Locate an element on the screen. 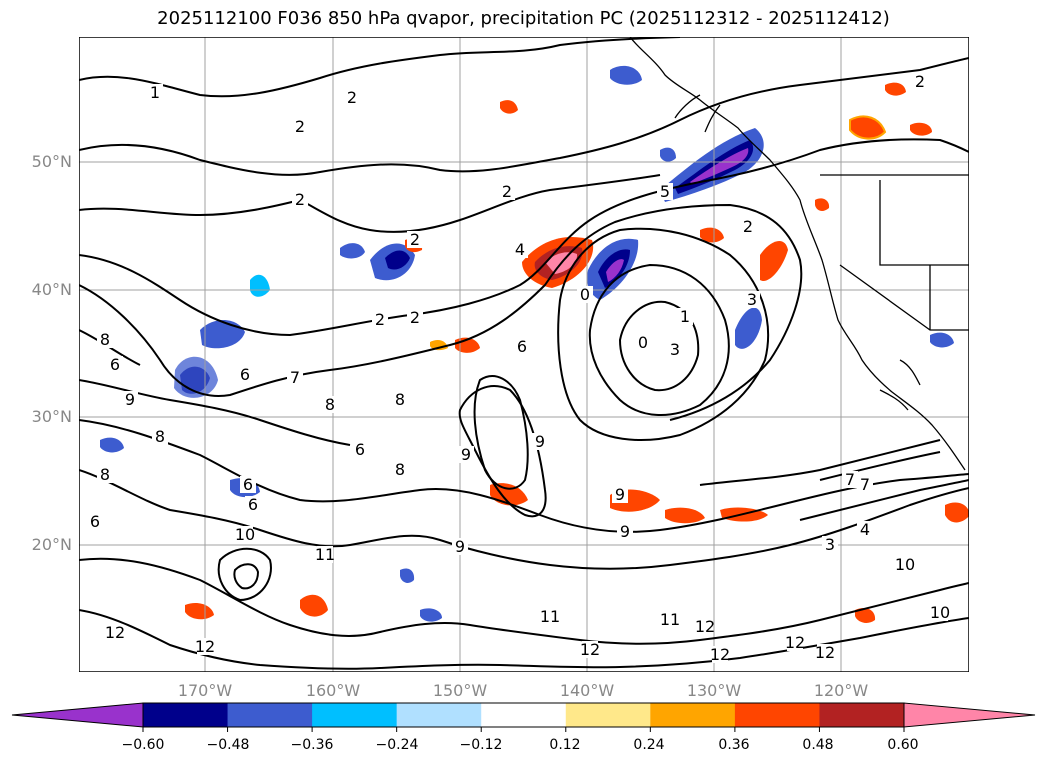 Image resolution: width=1047 pixels, height=765 pixels. colorbar-tick-label: −0.12 is located at coordinates (481, 745).